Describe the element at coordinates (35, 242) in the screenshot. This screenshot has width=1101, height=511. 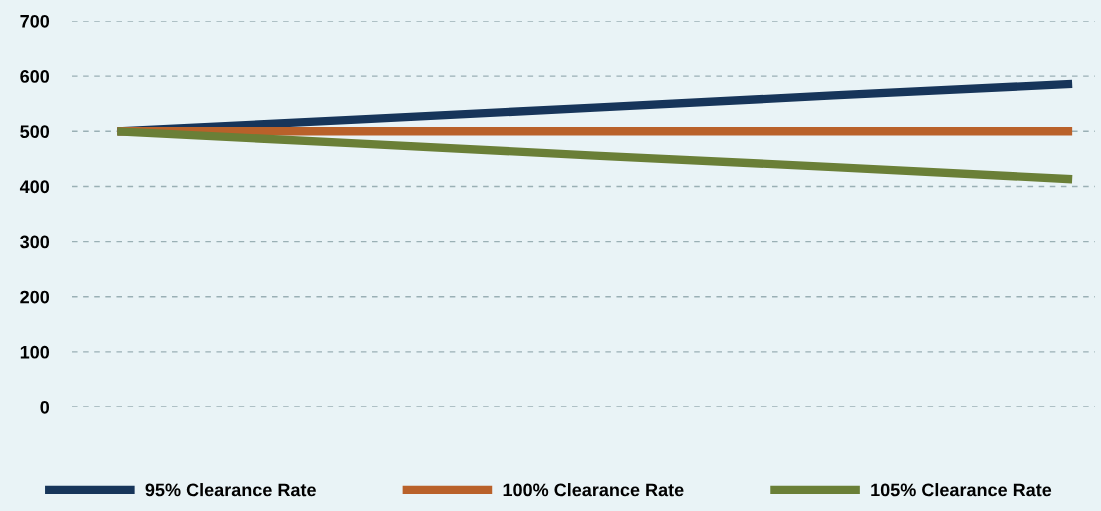
I see `y-tick-label: 300` at that location.